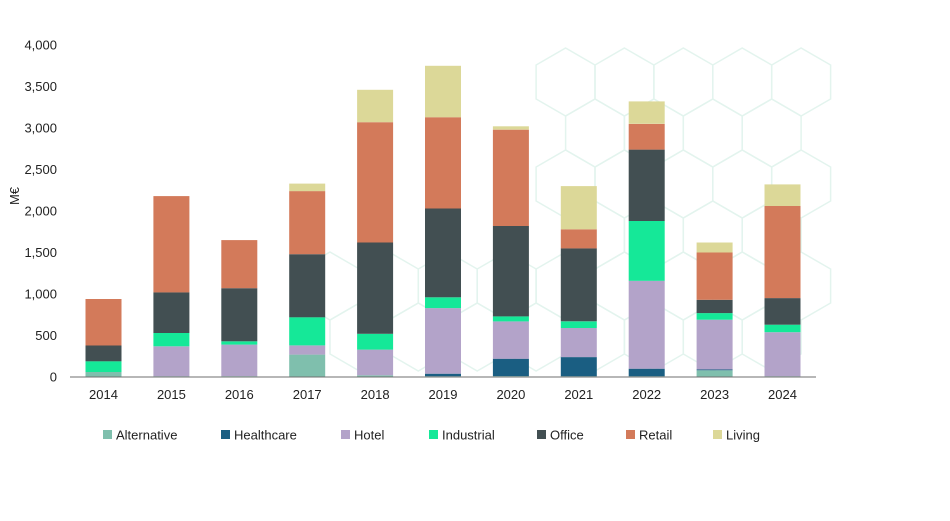 Image resolution: width=950 pixels, height=521 pixels. What do you see at coordinates (171, 361) in the screenshot?
I see `bar-segment-hotel-2015` at bounding box center [171, 361].